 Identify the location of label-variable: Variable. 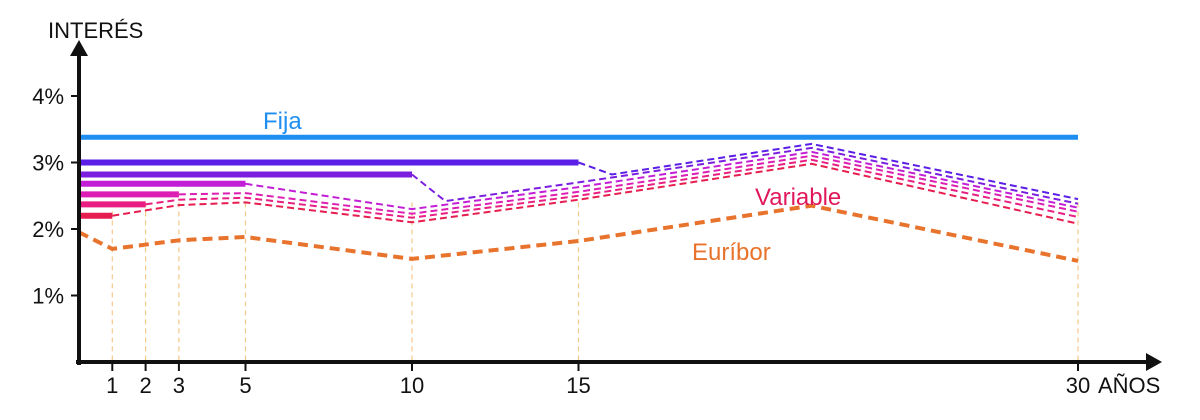
(798, 197).